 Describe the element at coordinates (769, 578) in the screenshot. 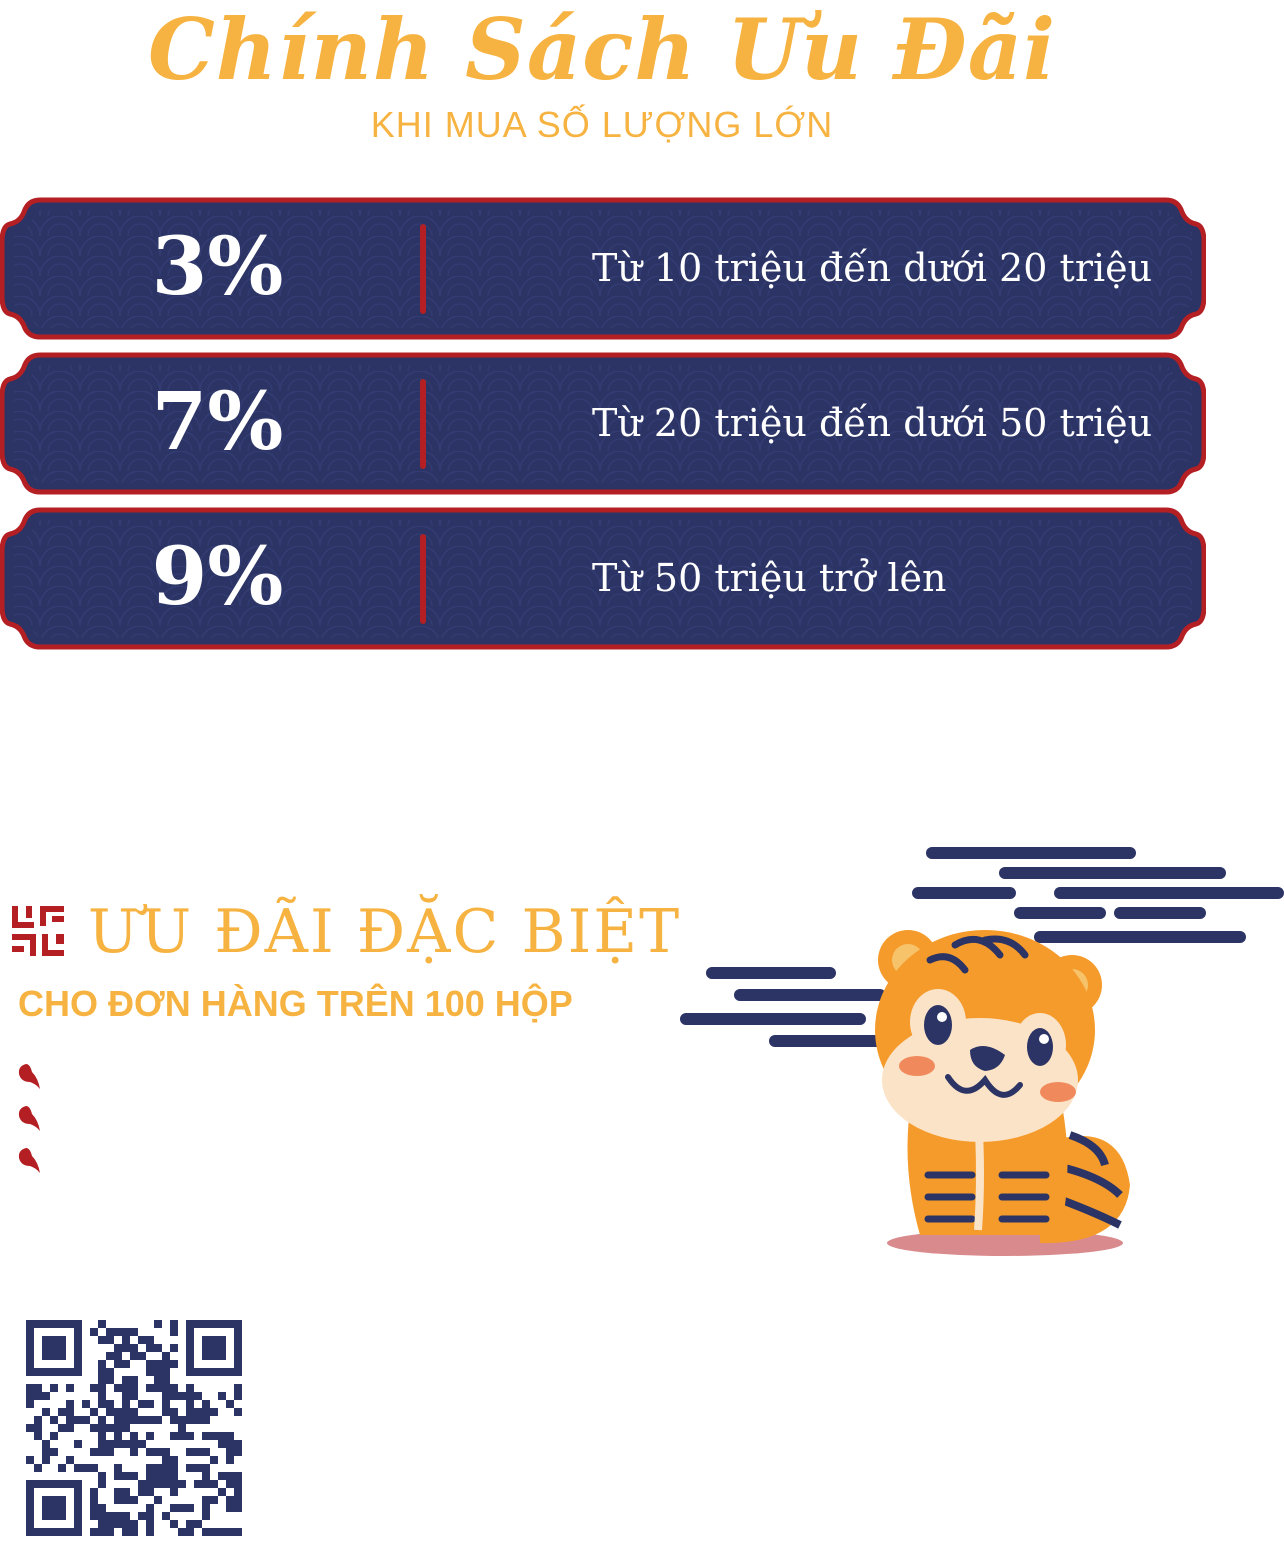

I see `discount-range: Từ 50 triệu trở lên` at that location.